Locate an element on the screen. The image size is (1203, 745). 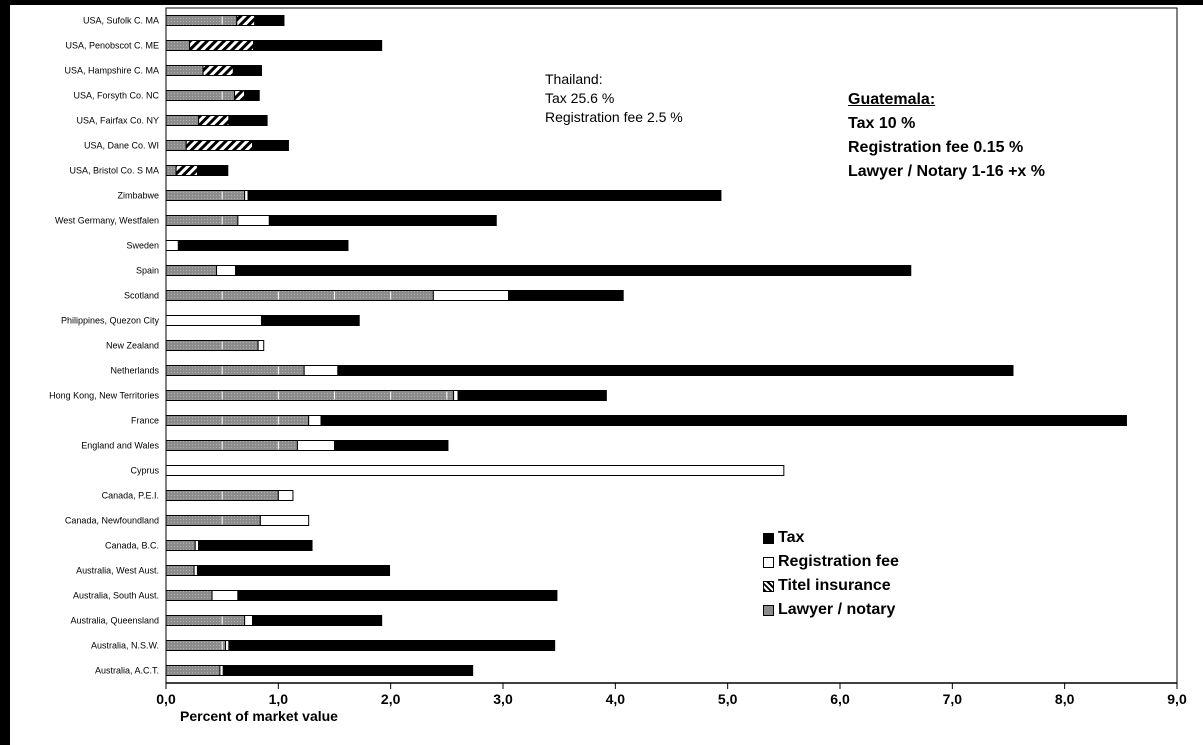
x-tick-label: 4,0 is located at coordinates (616, 699).